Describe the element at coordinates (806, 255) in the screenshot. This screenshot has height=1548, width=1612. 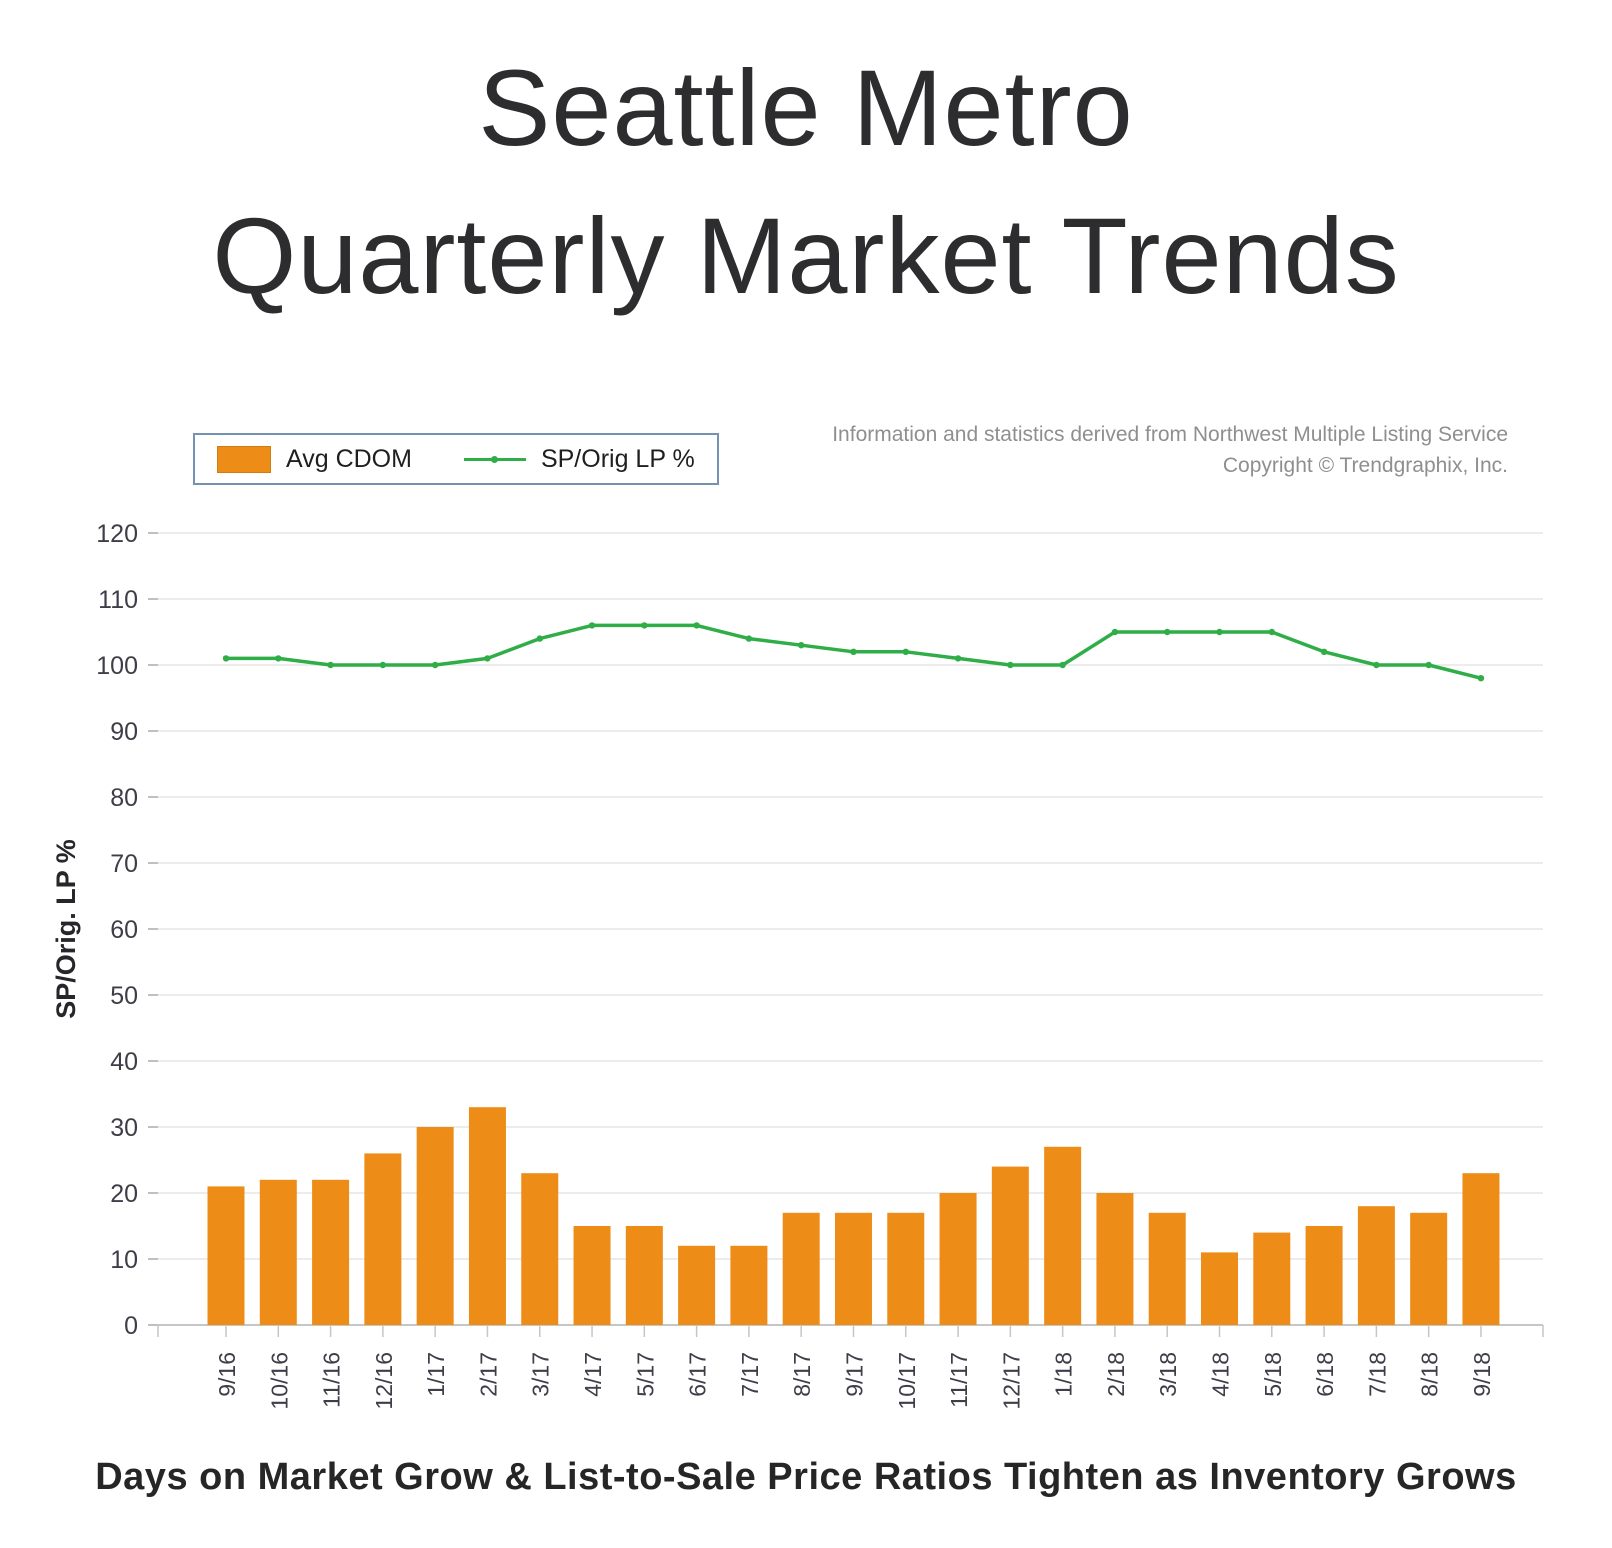
I see `title-line-2: Quarterly Market Trends` at that location.